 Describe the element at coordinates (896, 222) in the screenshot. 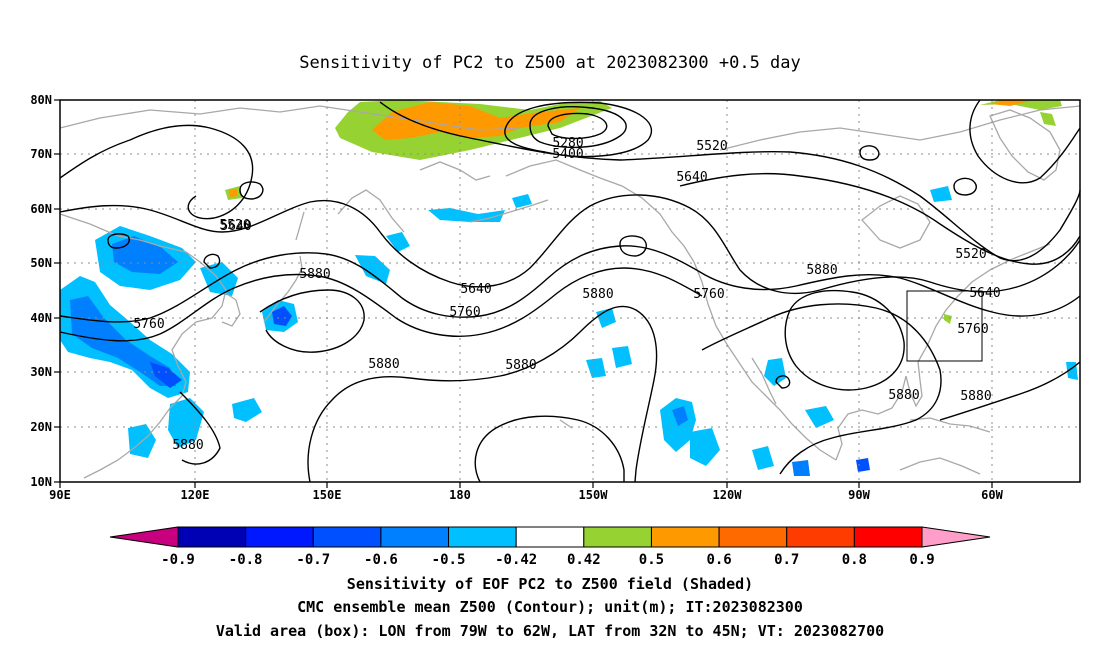

I see `coast-hudson` at that location.